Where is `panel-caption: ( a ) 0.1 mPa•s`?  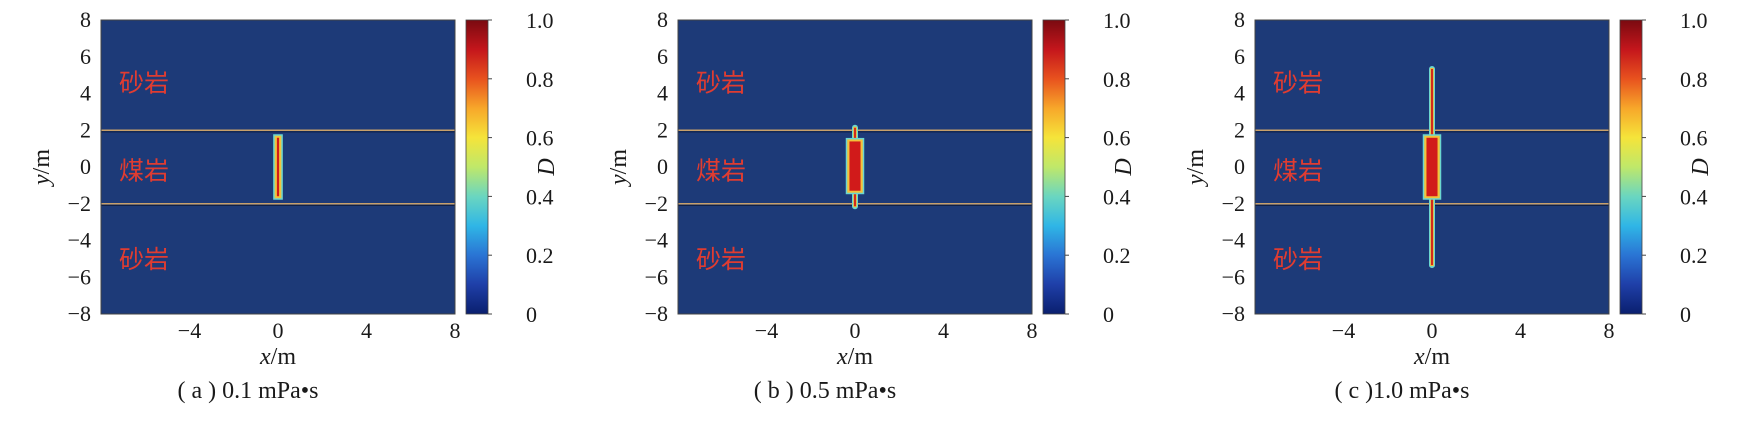
panel-caption: ( a ) 0.1 mPa•s is located at coordinates (247, 391).